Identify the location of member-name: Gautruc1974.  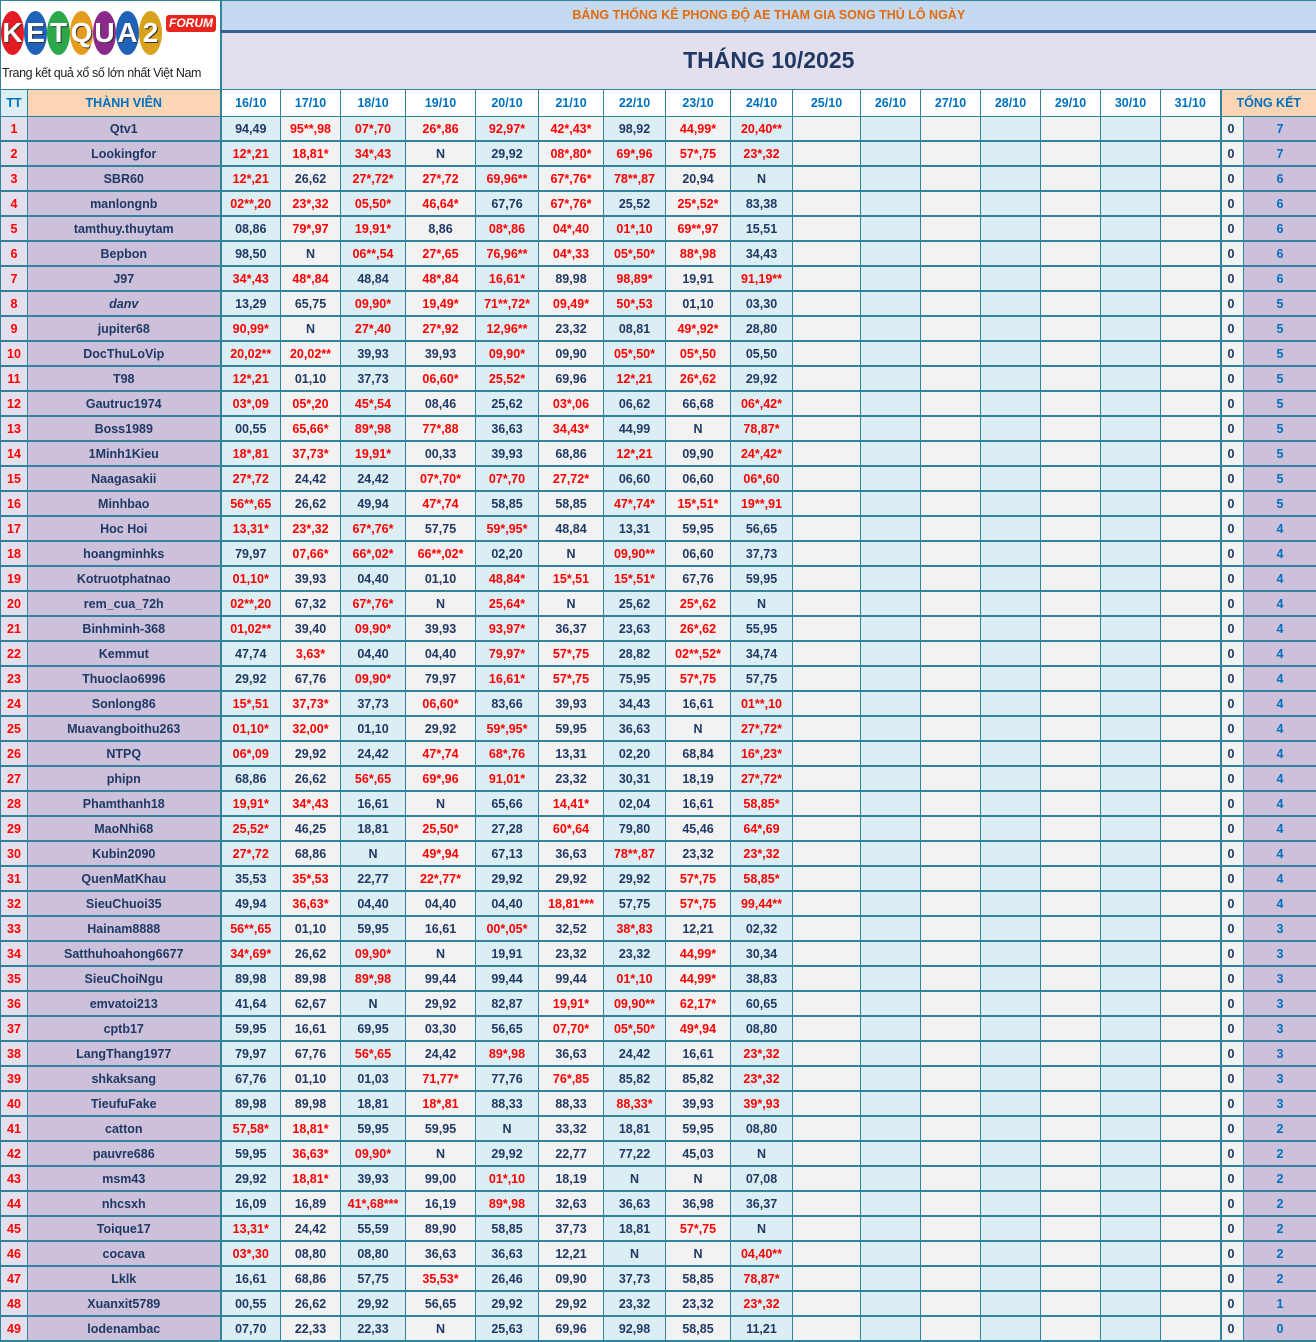
(124, 403).